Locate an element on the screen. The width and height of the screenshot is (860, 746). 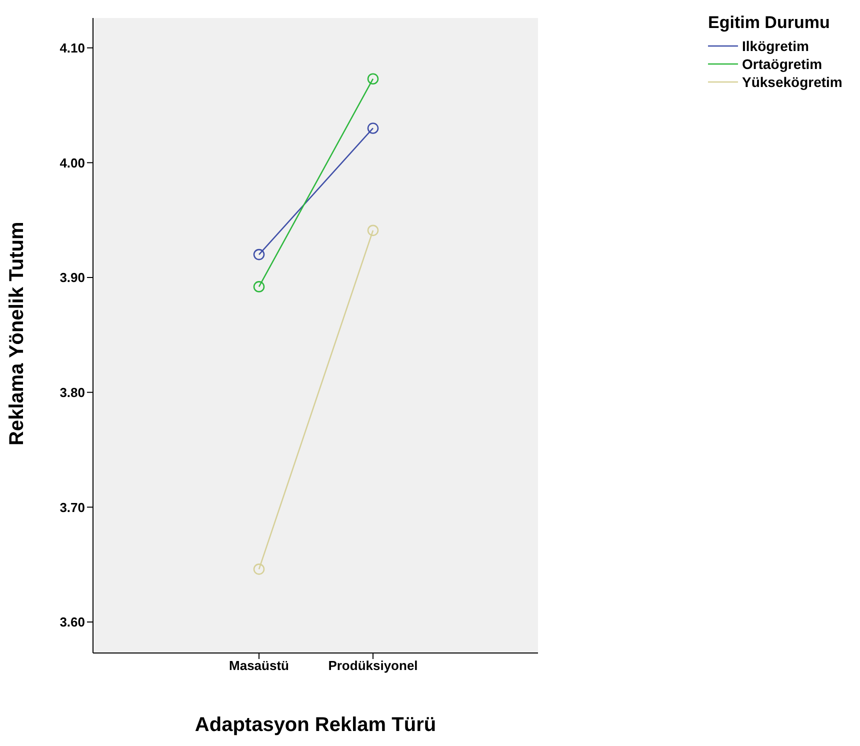
legend-title: Egitim Durumu is located at coordinates (769, 23).